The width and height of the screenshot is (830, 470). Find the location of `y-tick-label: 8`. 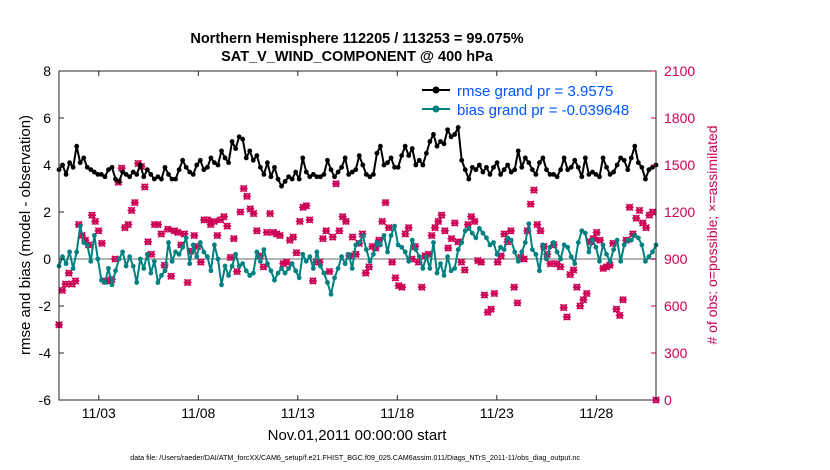

y-tick-label: 8 is located at coordinates (47, 71).